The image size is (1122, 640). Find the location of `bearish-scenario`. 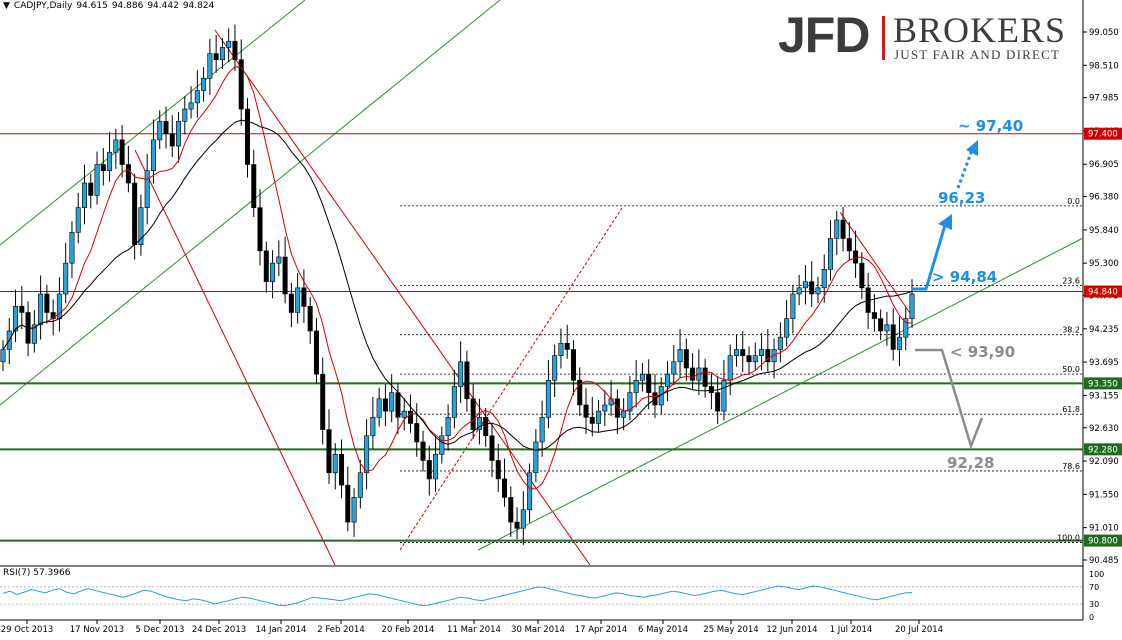

bearish-scenario is located at coordinates (949, 399).